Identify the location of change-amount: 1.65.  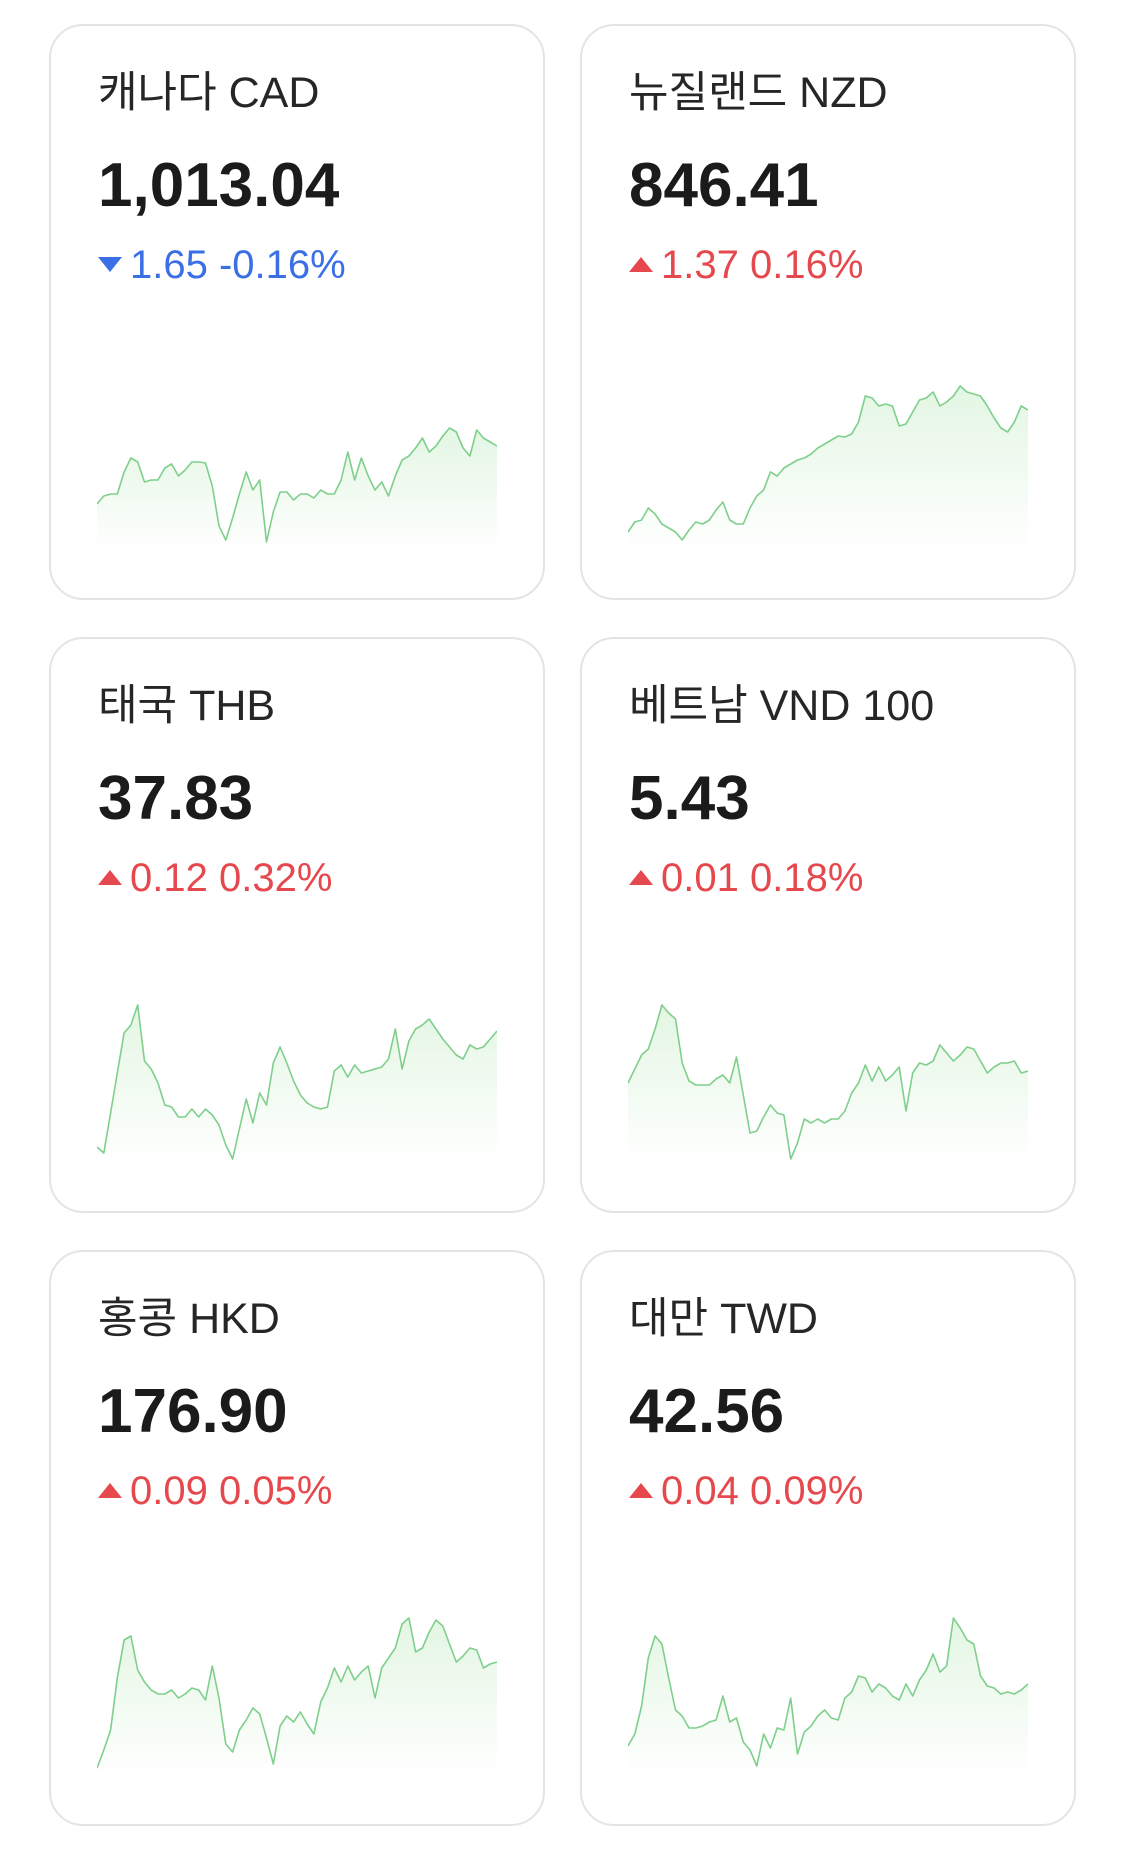
(169, 265).